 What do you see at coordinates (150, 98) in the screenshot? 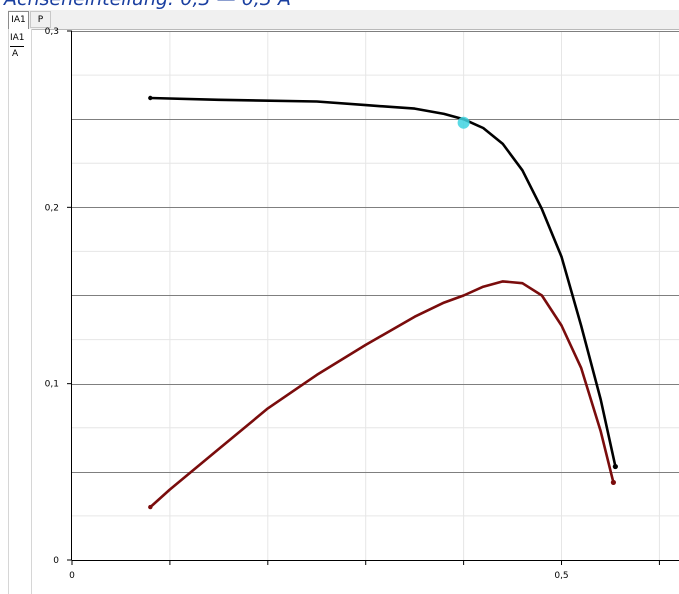
I see `current-curve-start-point` at bounding box center [150, 98].